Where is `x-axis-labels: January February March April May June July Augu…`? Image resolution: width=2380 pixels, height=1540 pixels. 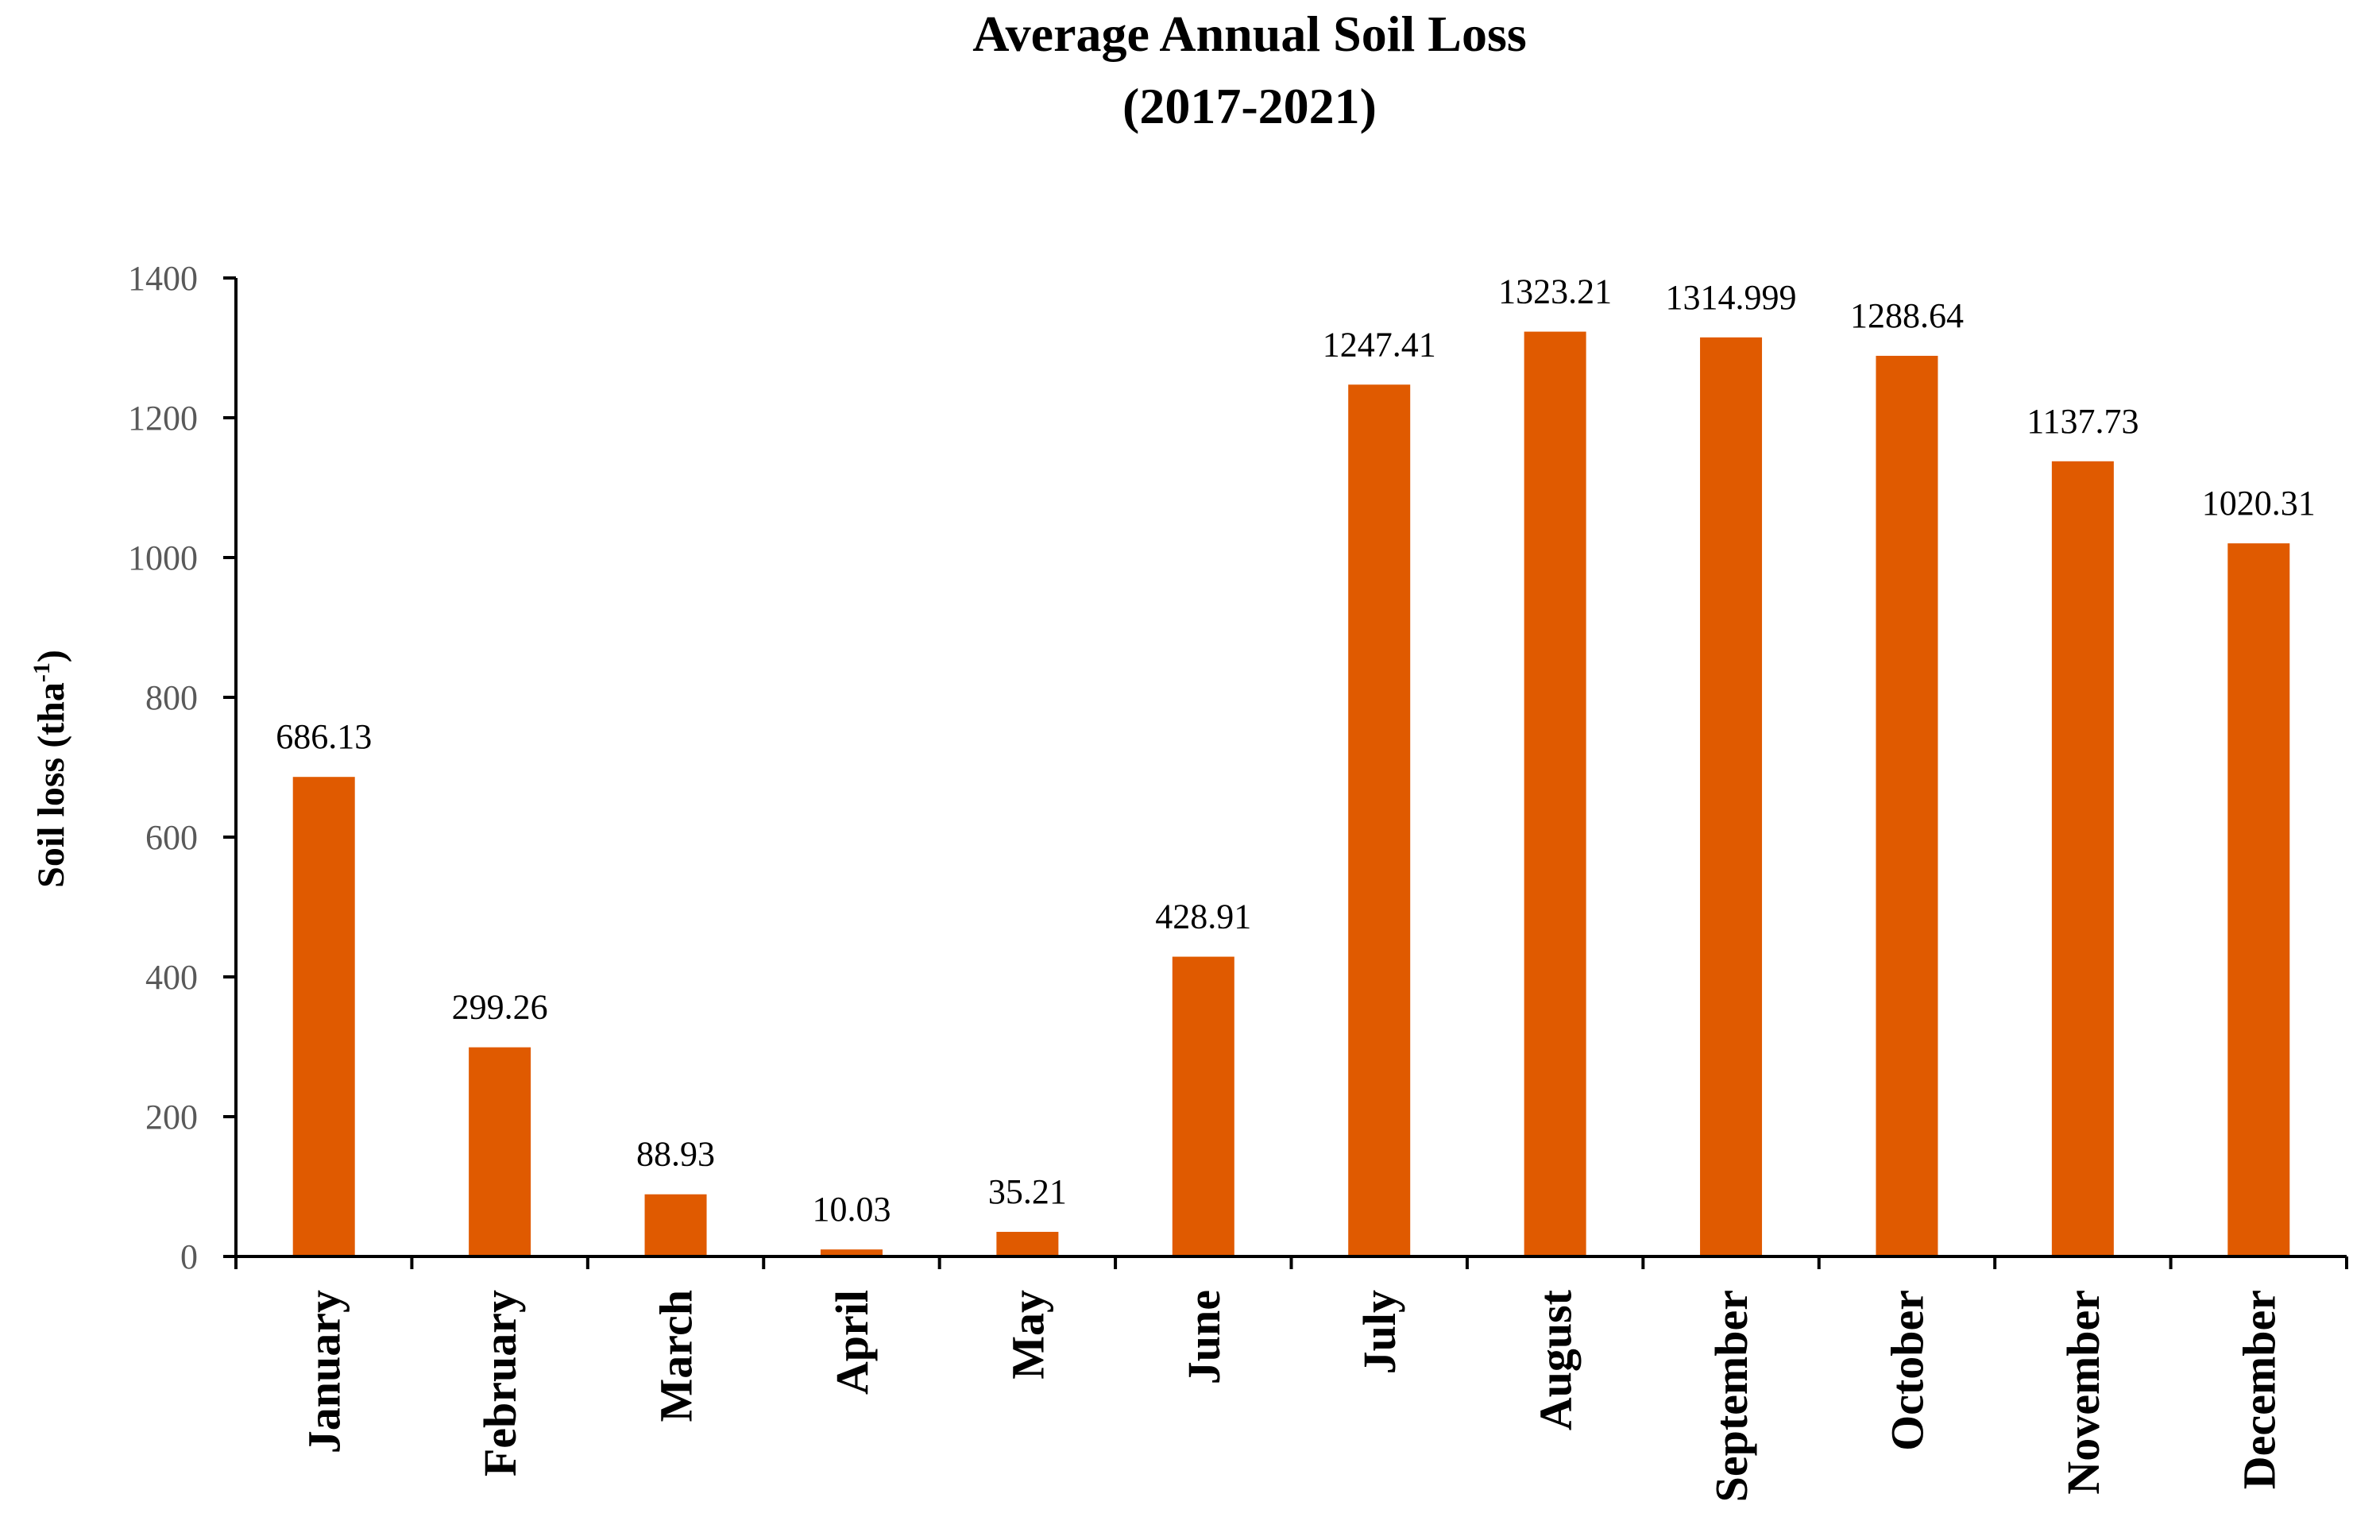 x-axis-labels: January February March April May June July Augu… is located at coordinates (1292, 1395).